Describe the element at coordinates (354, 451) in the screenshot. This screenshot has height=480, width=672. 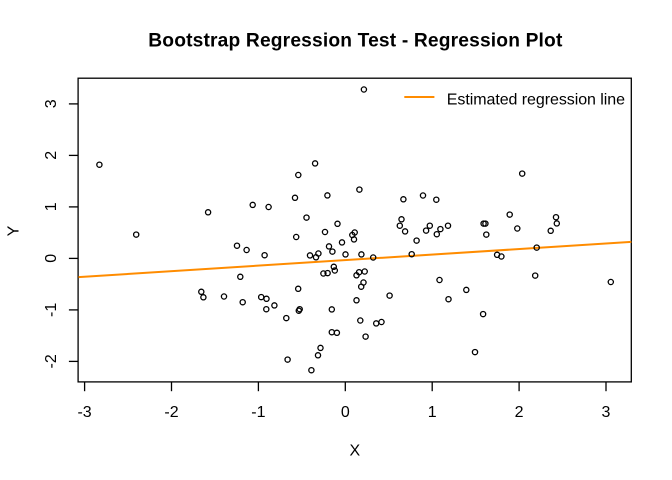
I see `svg-text: X` at that location.